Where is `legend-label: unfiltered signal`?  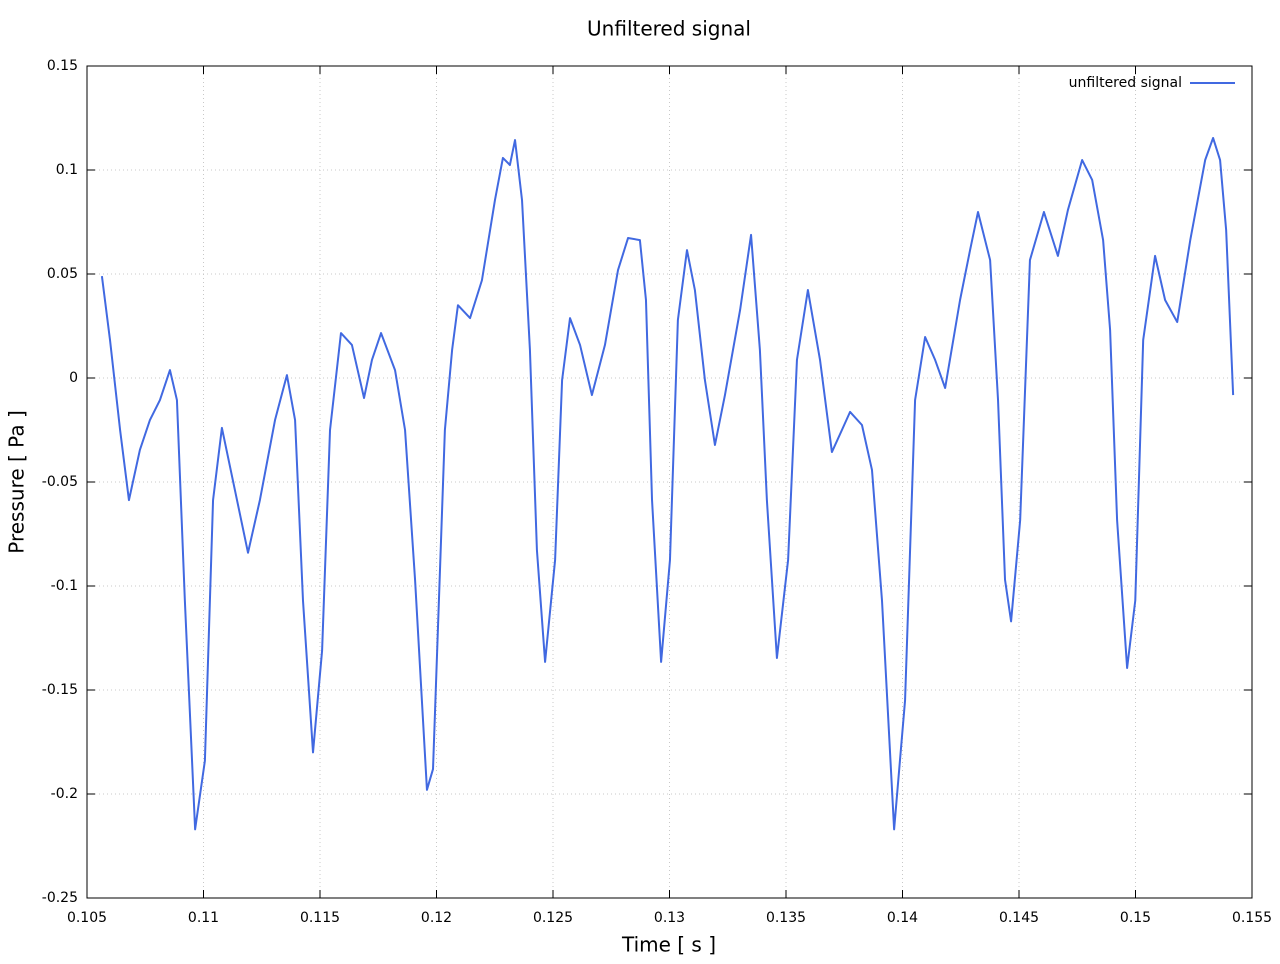 legend-label: unfiltered signal is located at coordinates (1125, 83).